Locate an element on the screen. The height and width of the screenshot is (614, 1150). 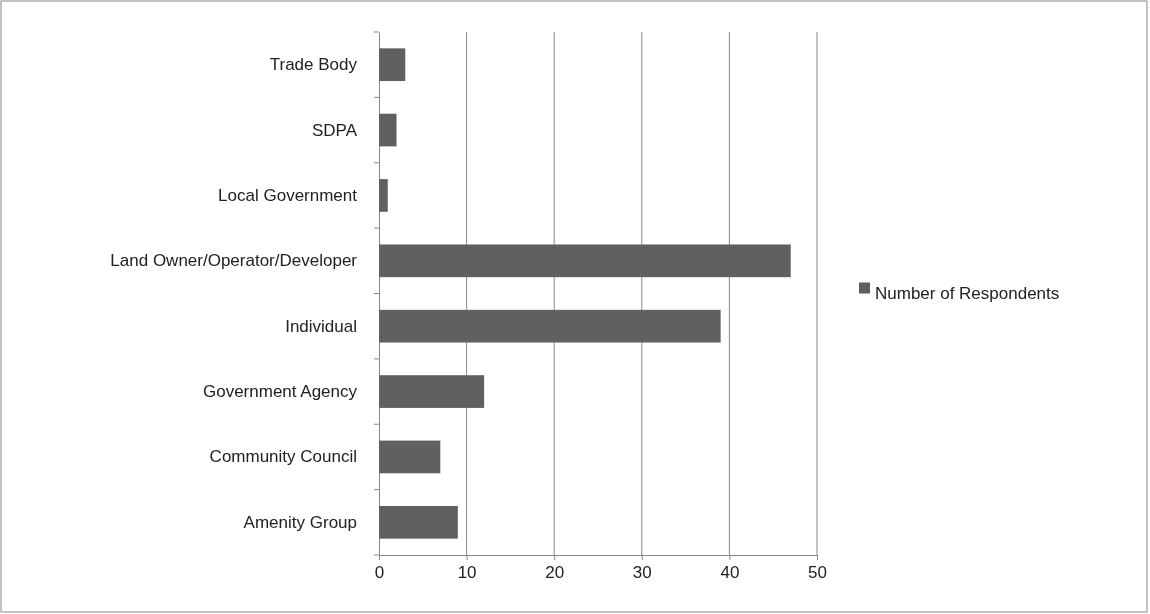
y-tick-label: Trade Body is located at coordinates (313, 65).